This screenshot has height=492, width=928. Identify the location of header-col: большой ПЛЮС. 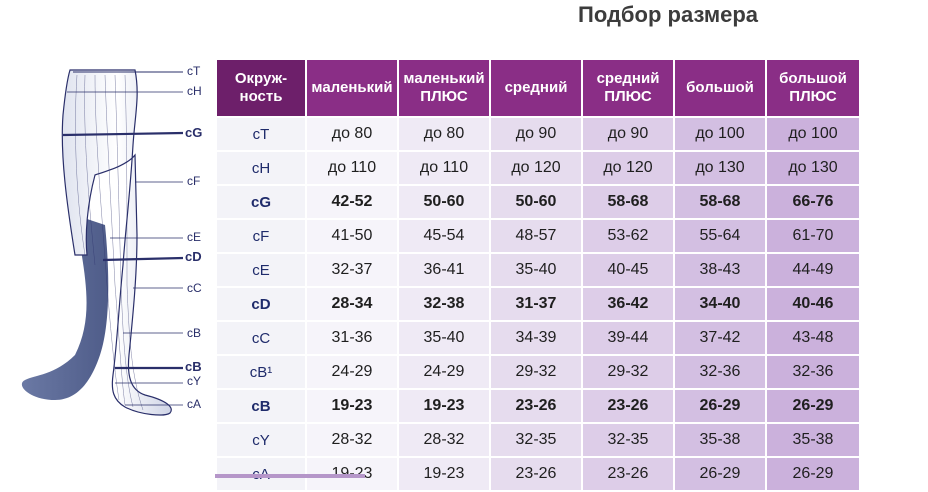
(813, 88).